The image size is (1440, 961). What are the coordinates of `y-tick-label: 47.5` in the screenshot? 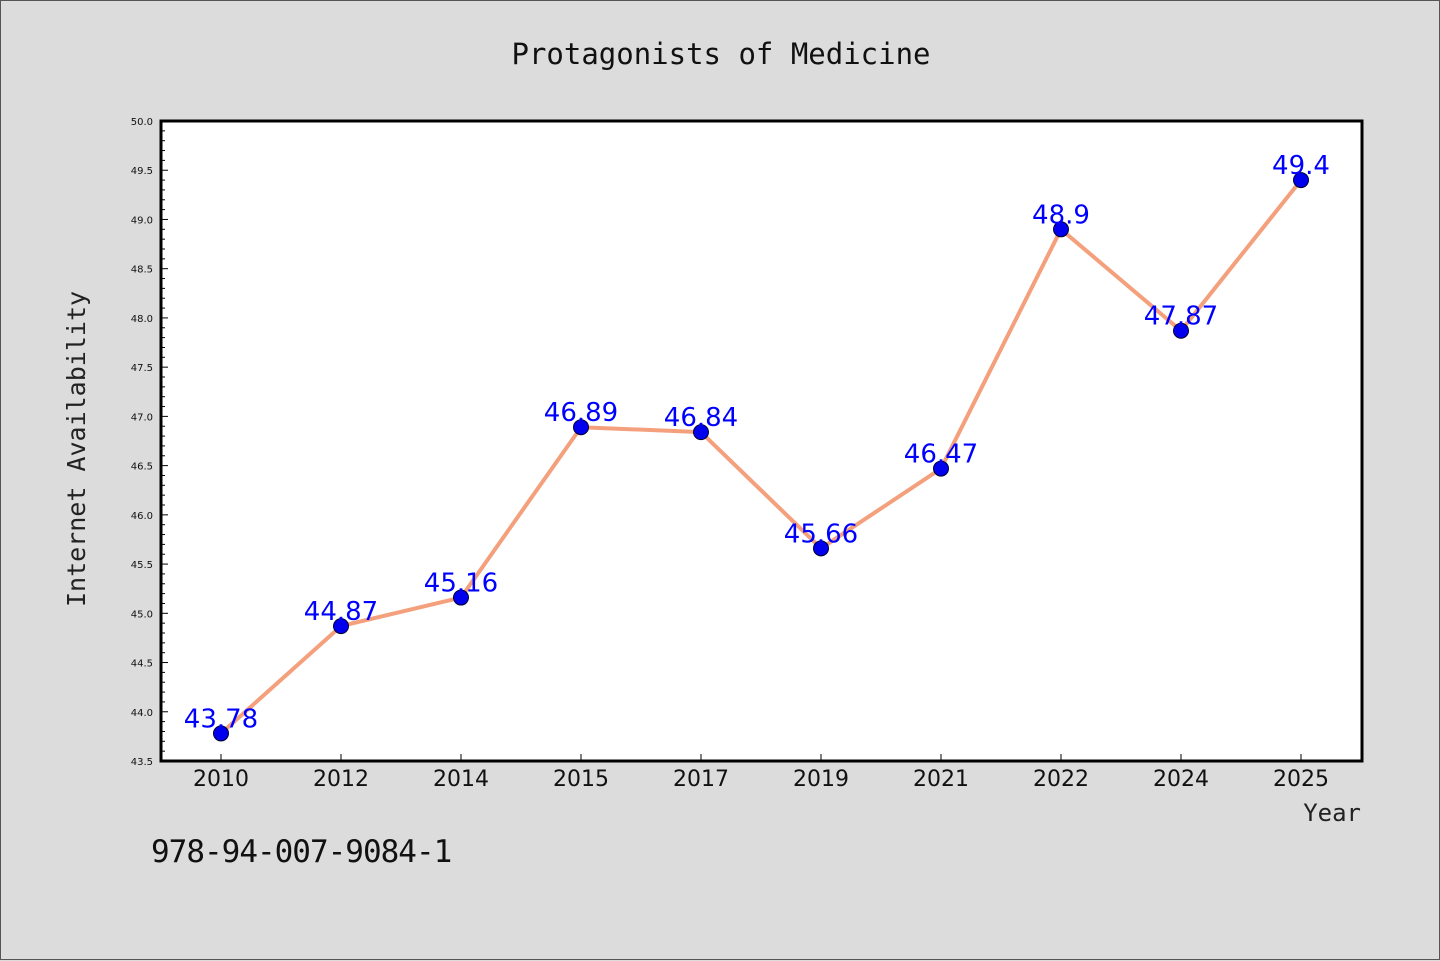 It's located at (142, 368).